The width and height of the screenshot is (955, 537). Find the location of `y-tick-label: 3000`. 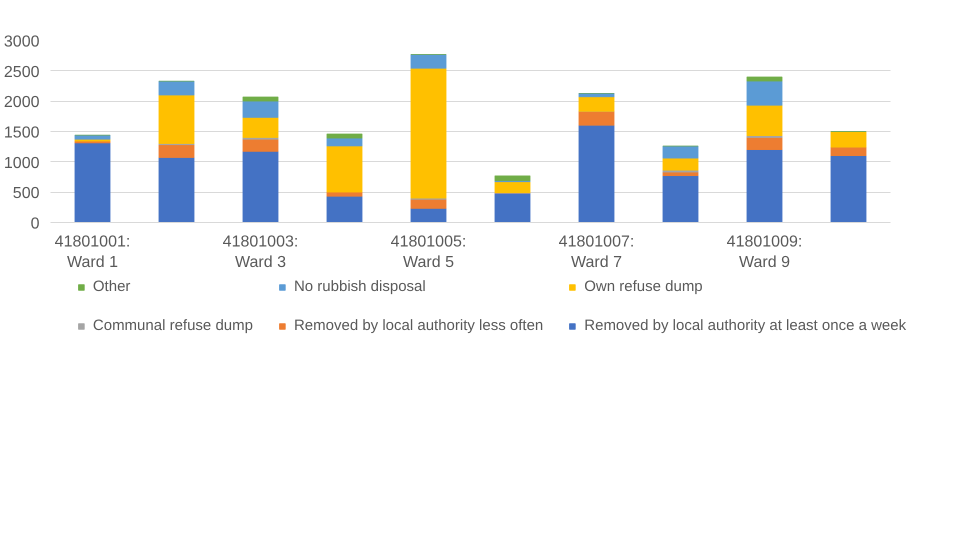

y-tick-label: 3000 is located at coordinates (22, 42).